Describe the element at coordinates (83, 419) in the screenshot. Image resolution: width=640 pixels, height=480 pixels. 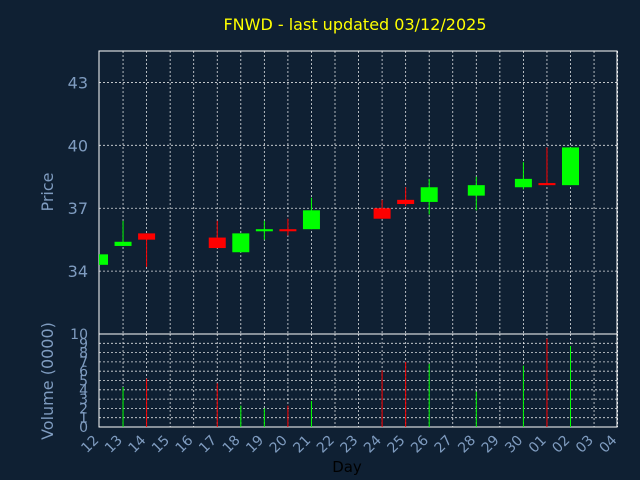
I see `volume-tick-label: 1` at that location.